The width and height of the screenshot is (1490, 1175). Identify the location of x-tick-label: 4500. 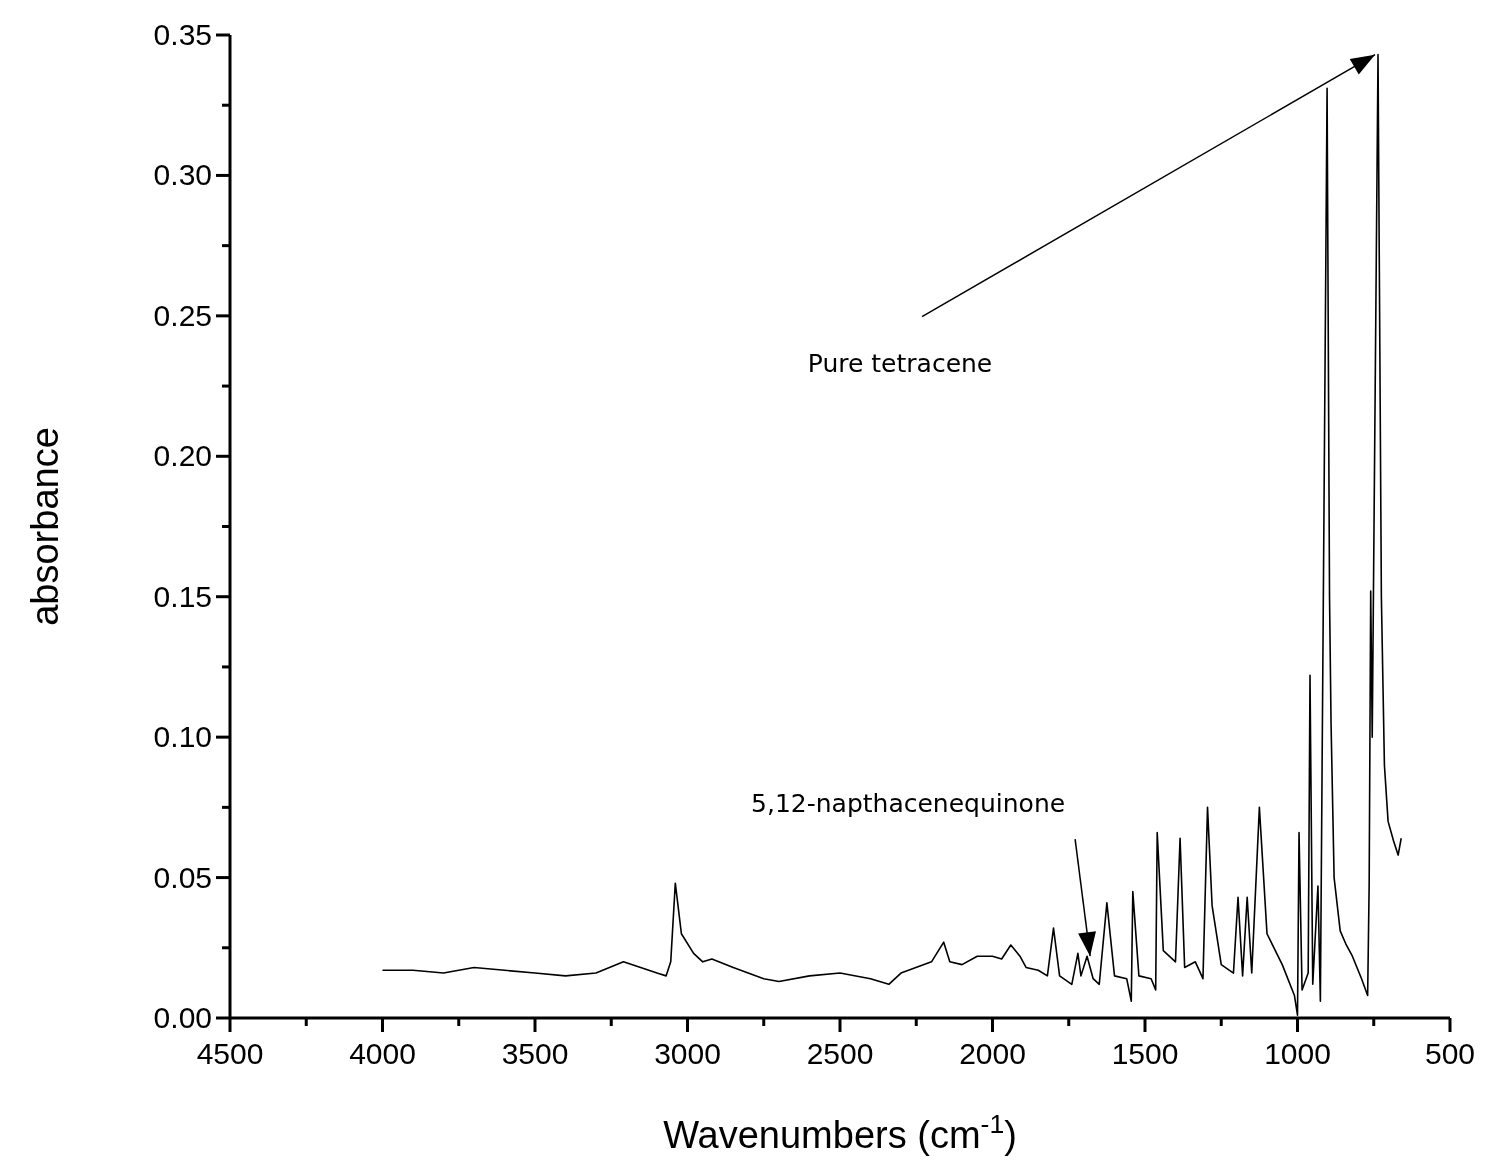
(230, 1053).